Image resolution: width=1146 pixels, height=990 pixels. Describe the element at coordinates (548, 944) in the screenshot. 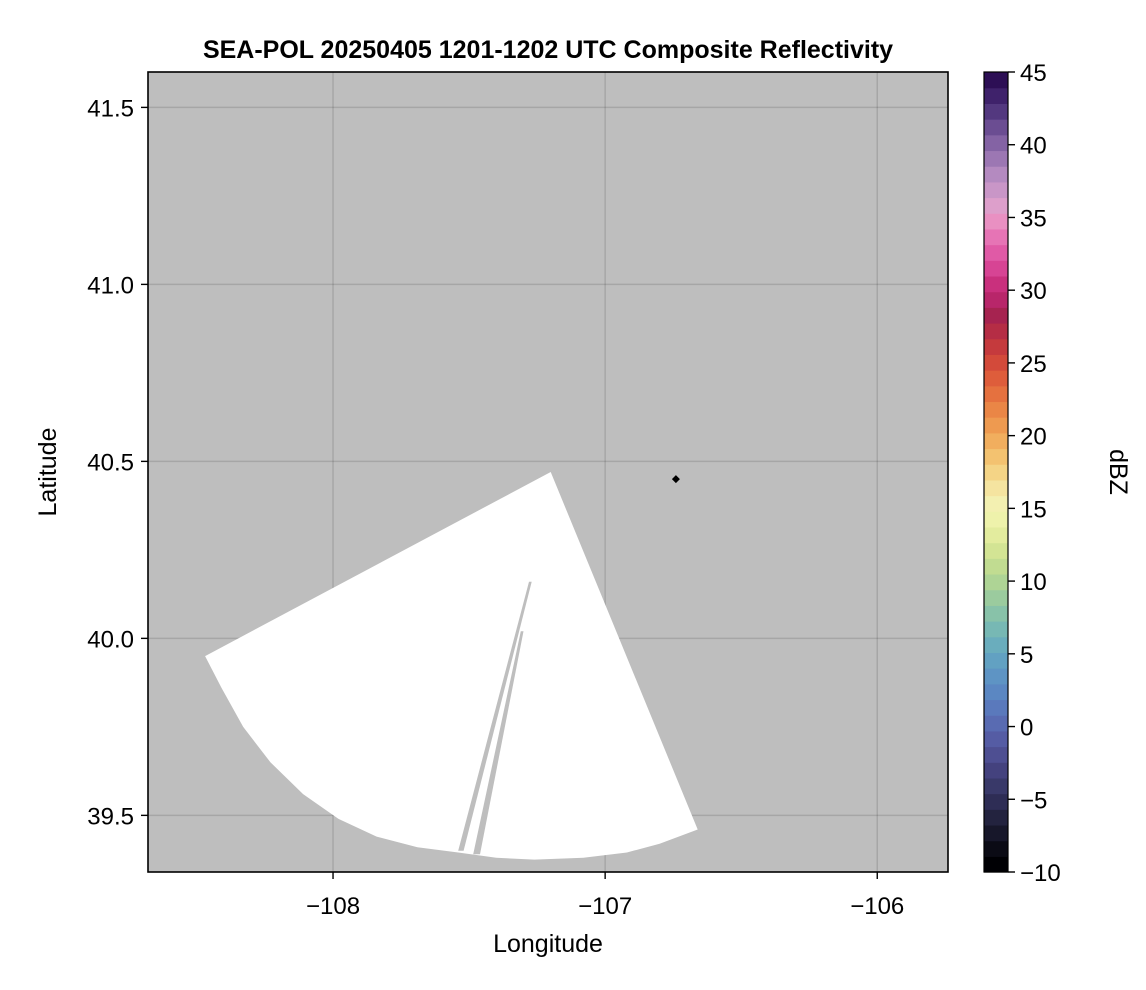

I see `x-axis-label: Longitude` at that location.